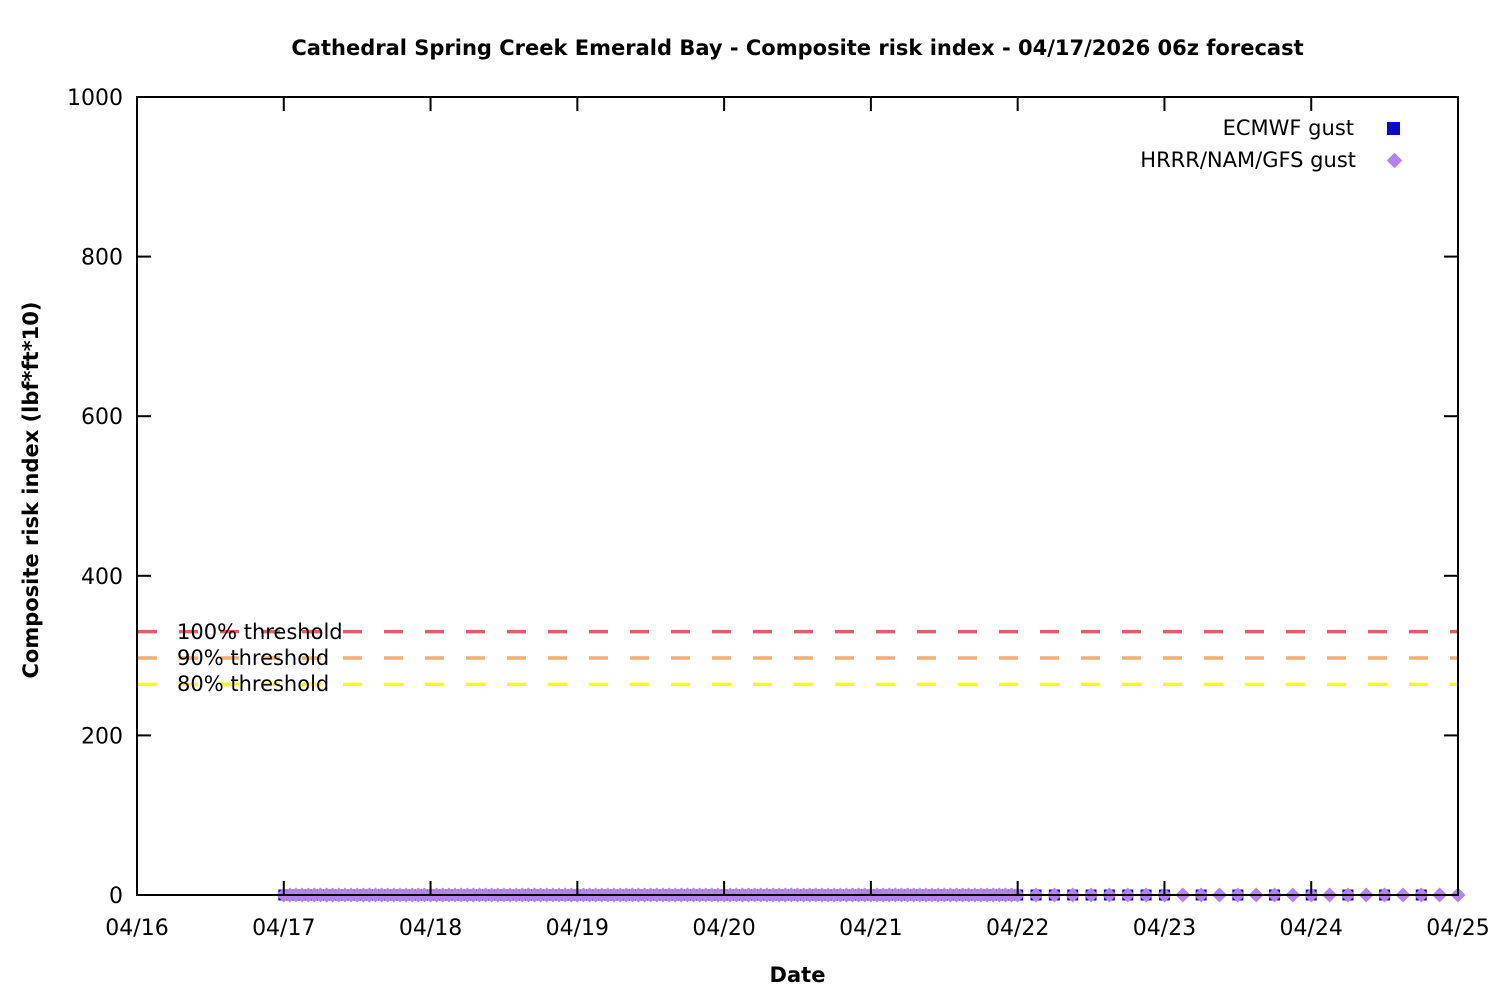  Describe the element at coordinates (1288, 128) in the screenshot. I see `legend-label-ecmwf: ECMWF gust` at that location.